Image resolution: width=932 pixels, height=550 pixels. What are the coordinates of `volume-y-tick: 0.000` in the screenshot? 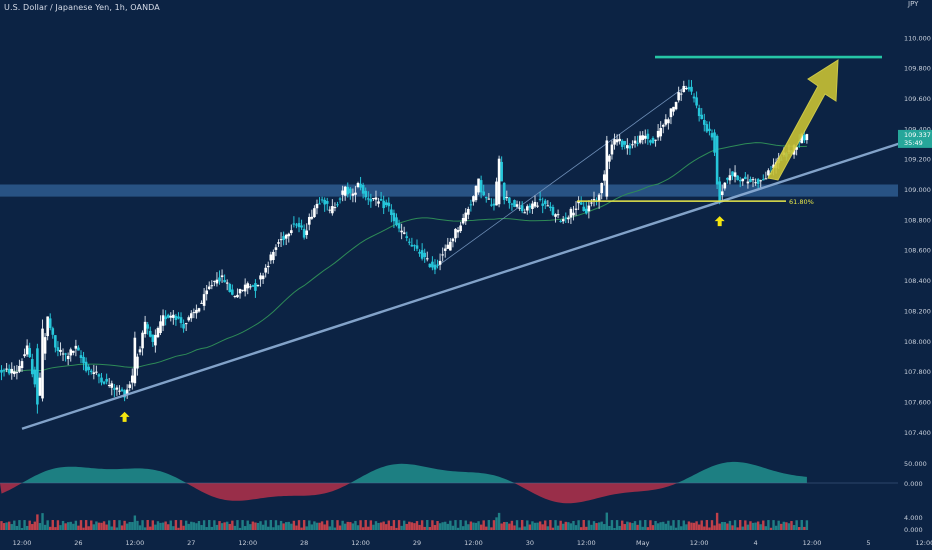 It's located at (913, 530).